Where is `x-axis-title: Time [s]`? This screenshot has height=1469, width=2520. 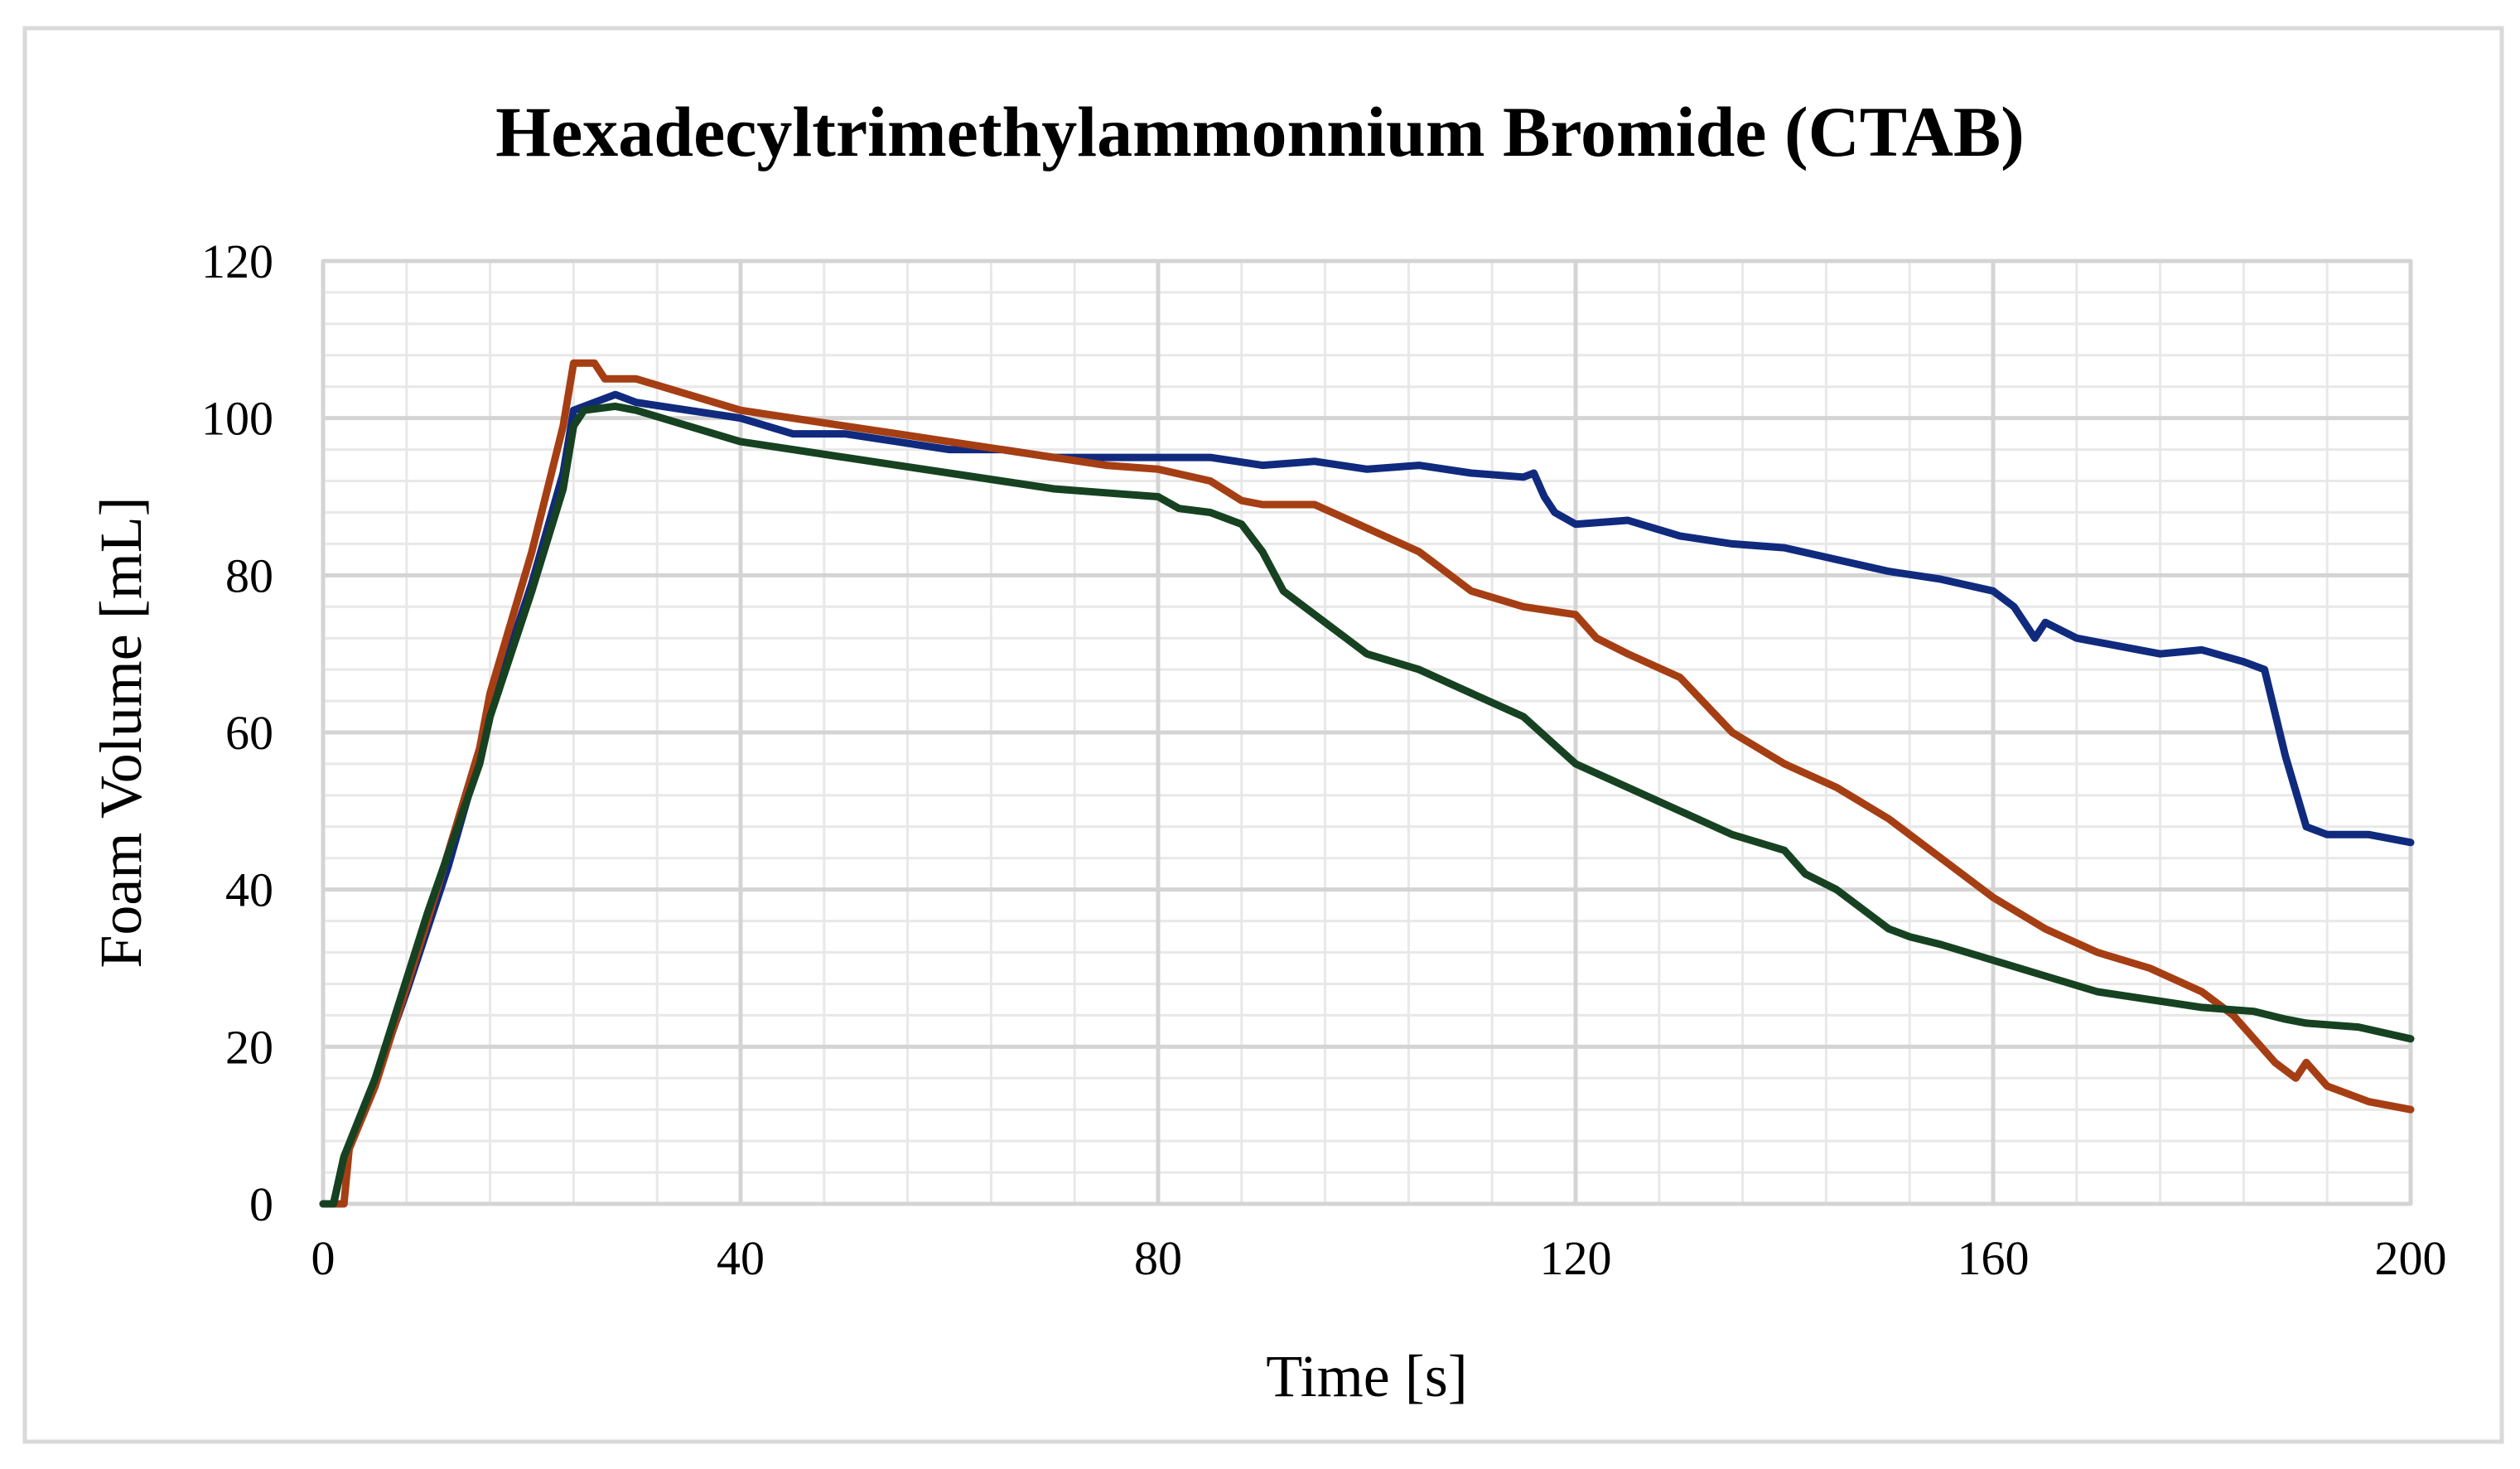
x-axis-title: Time [s] is located at coordinates (1366, 1376).